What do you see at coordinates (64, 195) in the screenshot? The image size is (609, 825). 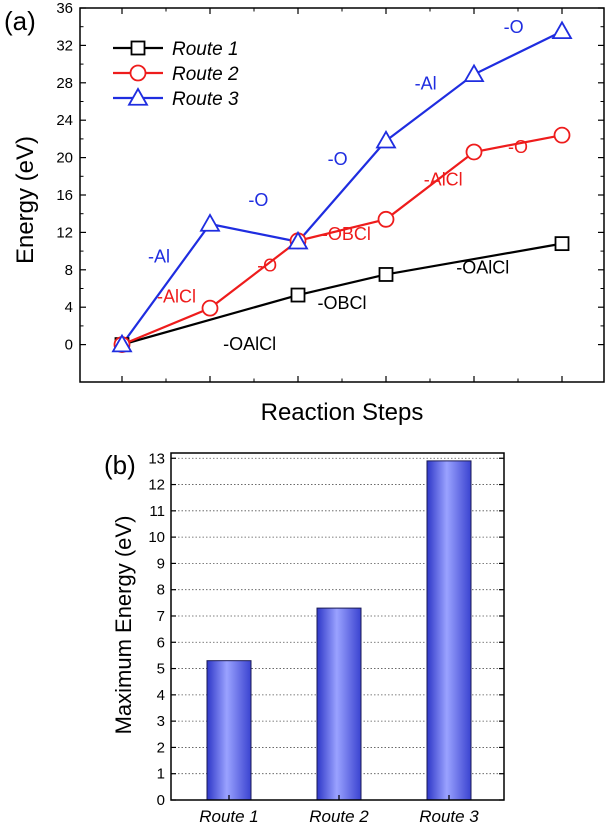 I see `a-y-tick-label: 16` at bounding box center [64, 195].